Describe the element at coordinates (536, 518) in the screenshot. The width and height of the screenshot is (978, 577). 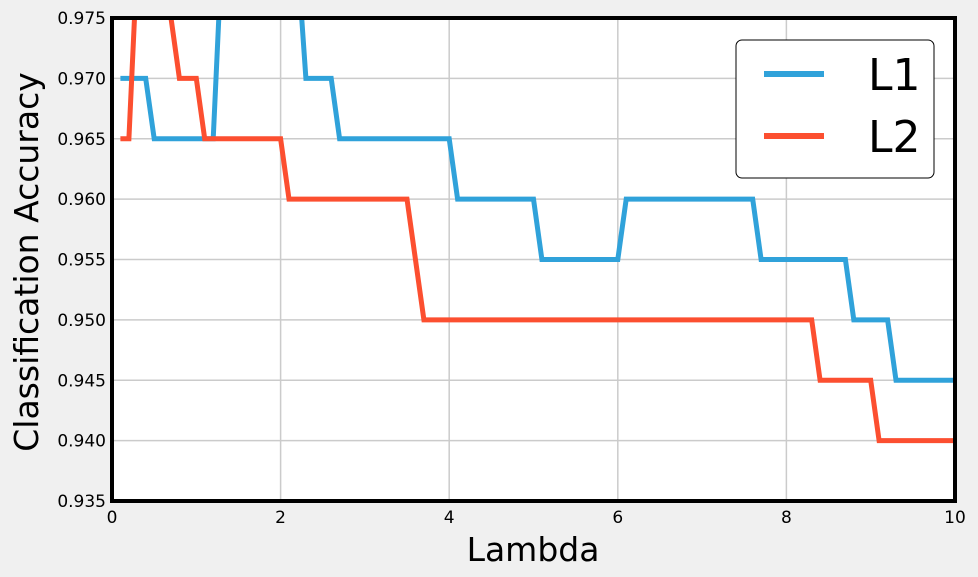
I see `x-tick-labels: 0 2 4 6 8 10` at that location.